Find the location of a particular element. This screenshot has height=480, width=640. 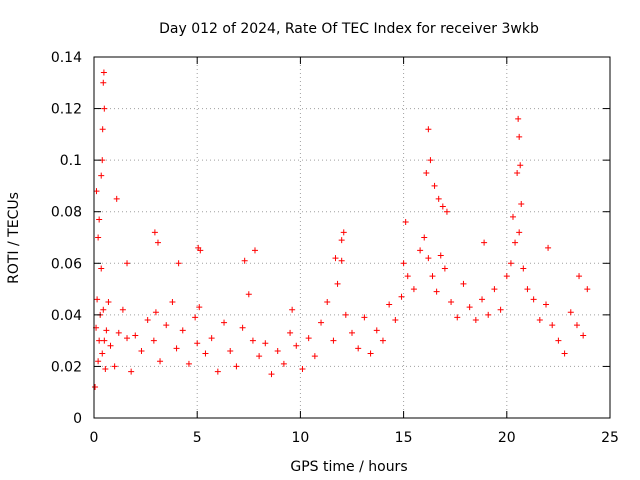

x-tick-label: 10 is located at coordinates (300, 438).